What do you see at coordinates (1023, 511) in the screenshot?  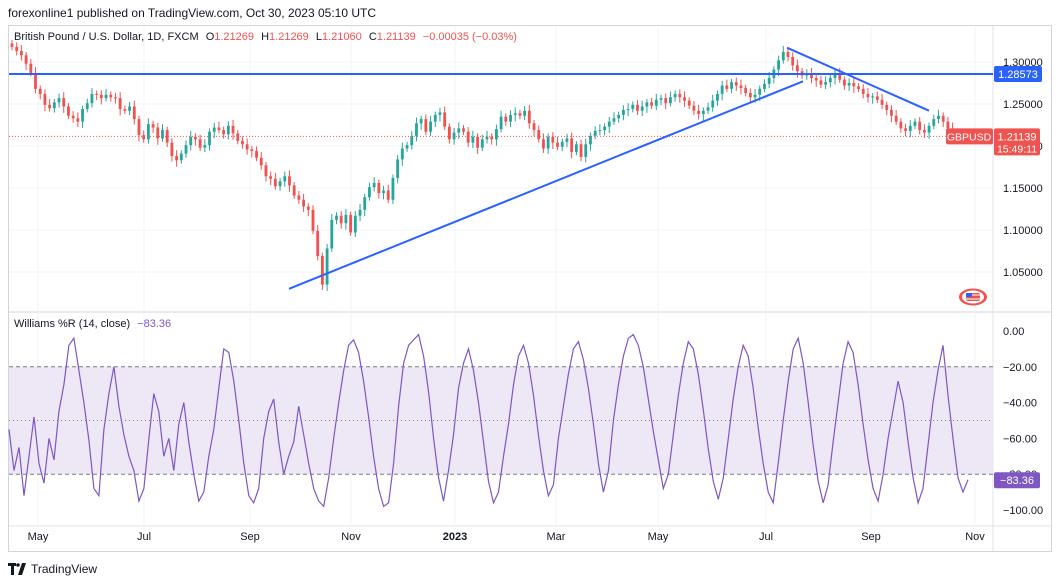 I see `wr-tick-label: −100.00` at bounding box center [1023, 511].